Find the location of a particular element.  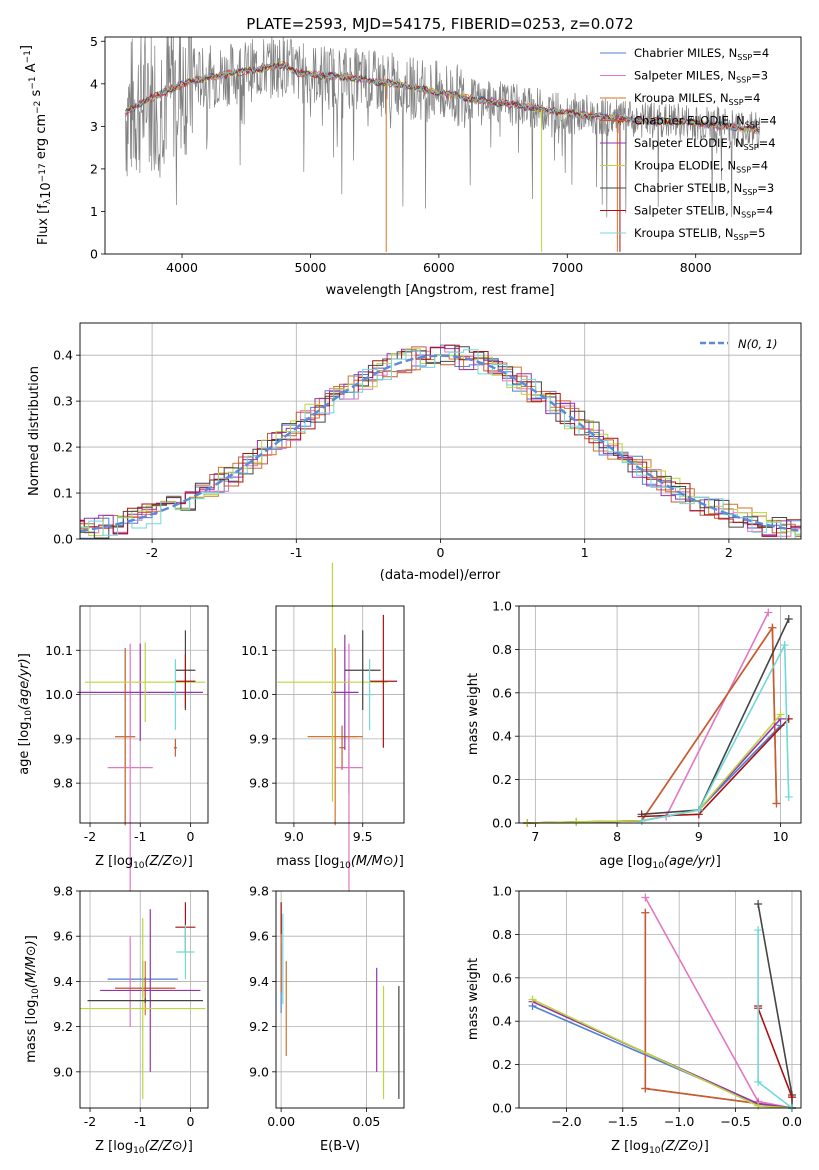

age_vs_Z-frame is located at coordinates (144, 714).